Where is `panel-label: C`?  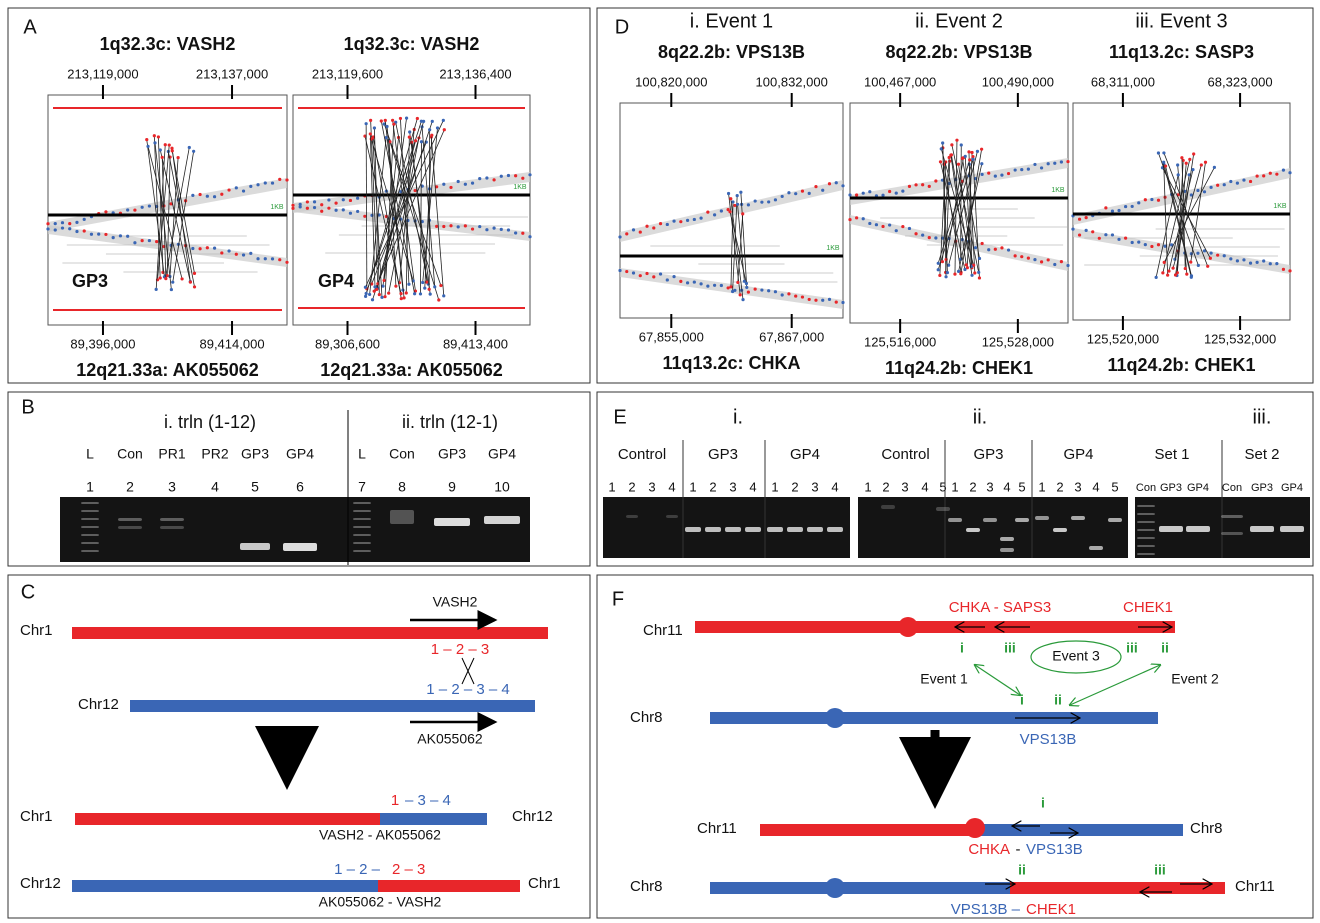 panel-label: C is located at coordinates (28, 592).